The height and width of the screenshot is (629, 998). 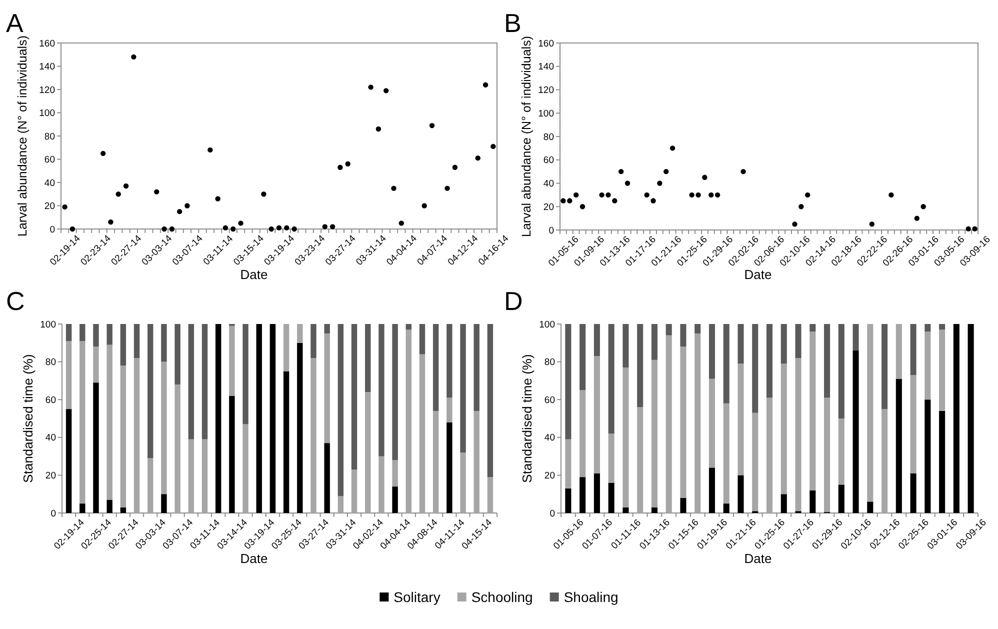 What do you see at coordinates (526, 136) in the screenshot?
I see `y-axis-title: Larval abundance (N° of individuals)` at bounding box center [526, 136].